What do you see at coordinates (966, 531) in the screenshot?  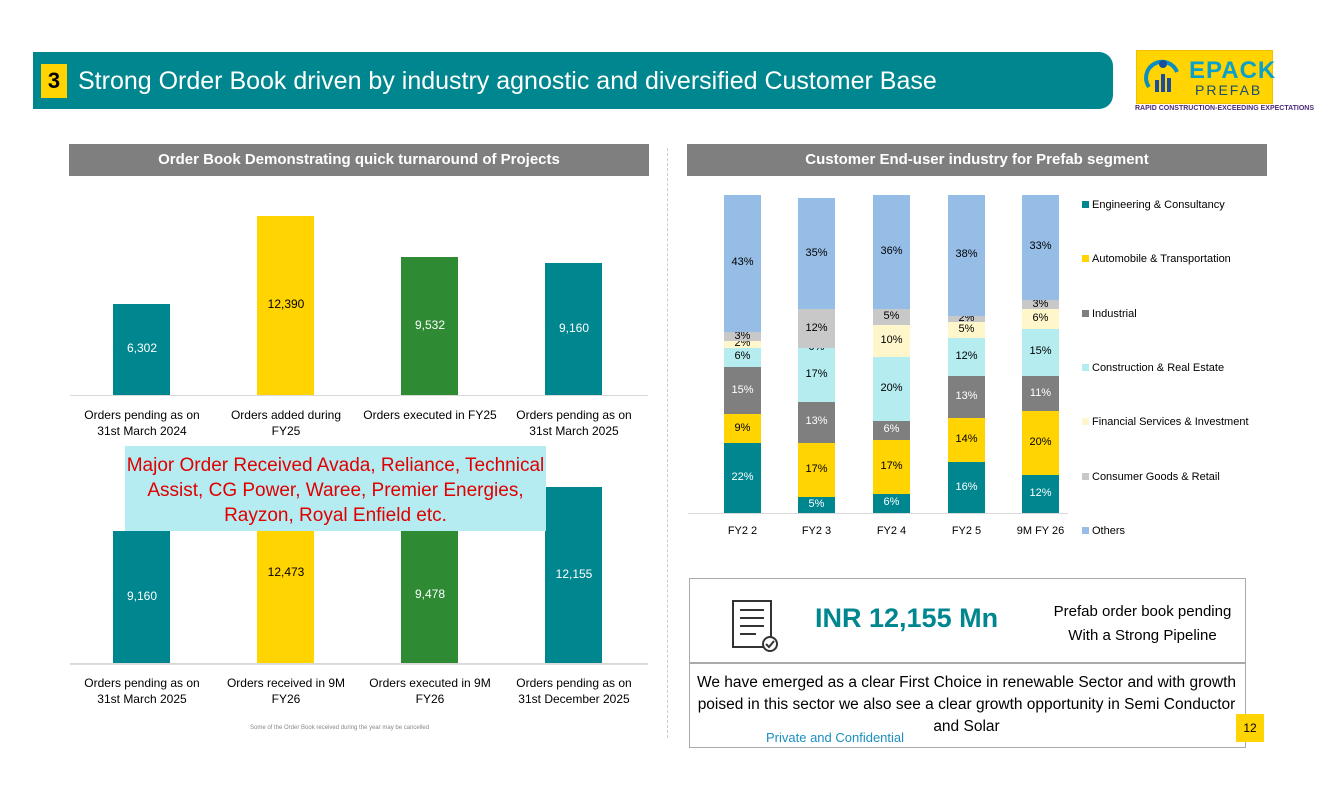 I see `category-label: FY2 5` at bounding box center [966, 531].